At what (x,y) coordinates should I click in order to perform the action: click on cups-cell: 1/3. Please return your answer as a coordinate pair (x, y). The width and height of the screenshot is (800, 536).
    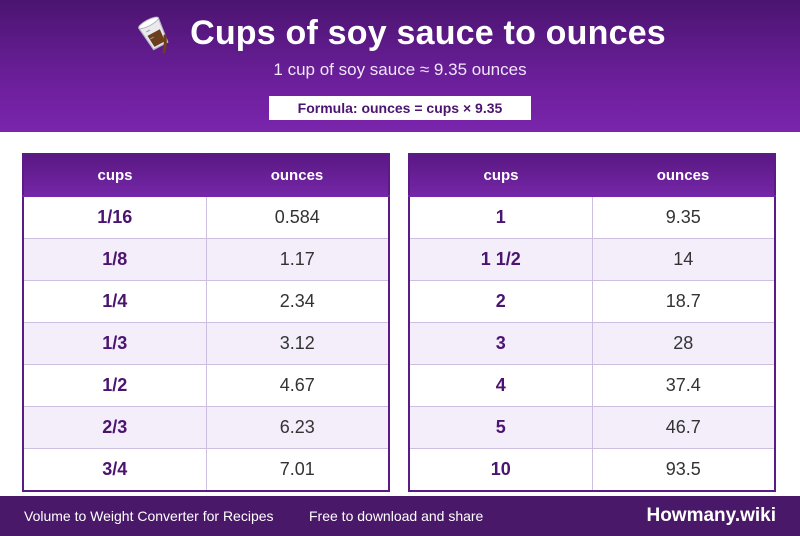
    Looking at the image, I should click on (115, 343).